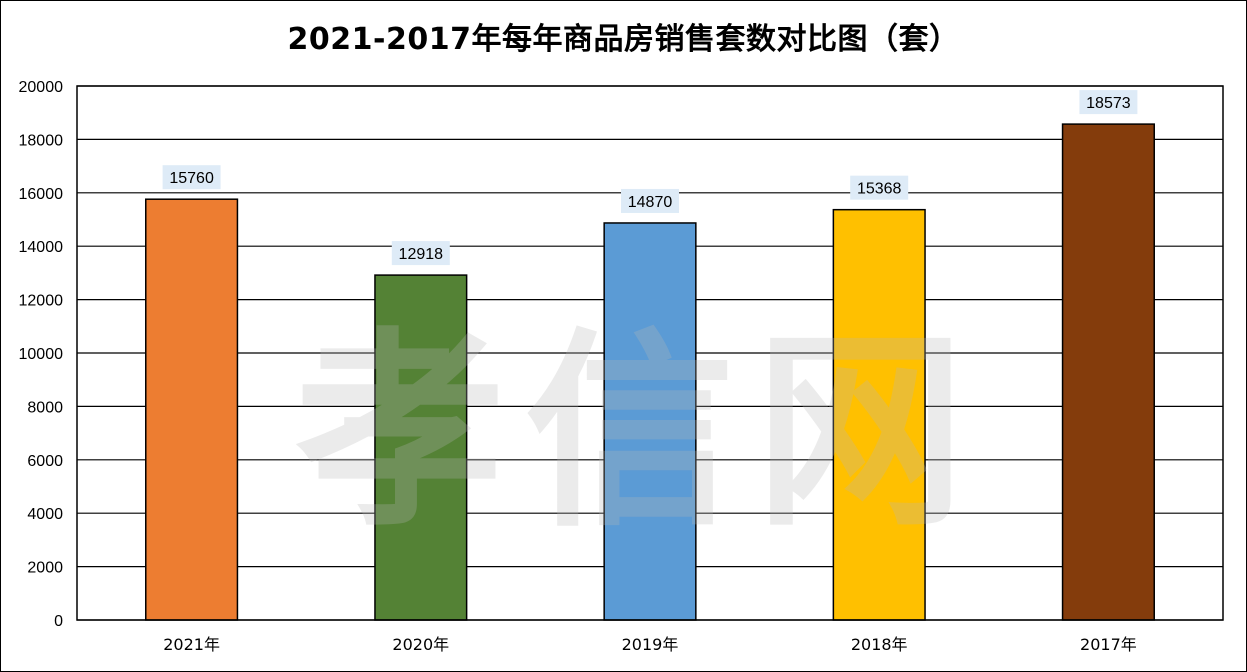 The height and width of the screenshot is (672, 1247). I want to click on data-label: 12918, so click(421, 254).